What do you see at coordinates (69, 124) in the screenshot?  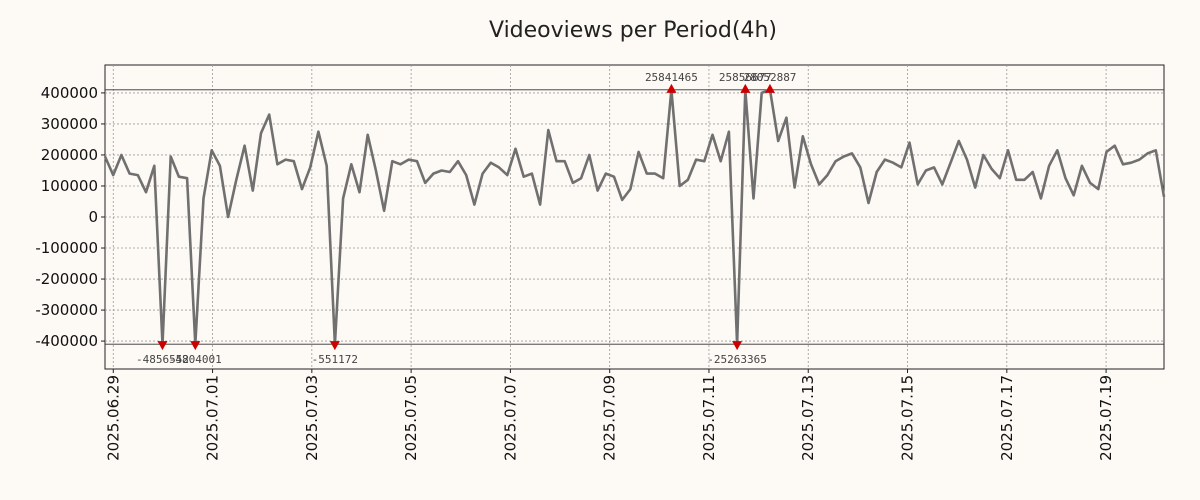 I see `y-tick-label: 300000` at bounding box center [69, 124].